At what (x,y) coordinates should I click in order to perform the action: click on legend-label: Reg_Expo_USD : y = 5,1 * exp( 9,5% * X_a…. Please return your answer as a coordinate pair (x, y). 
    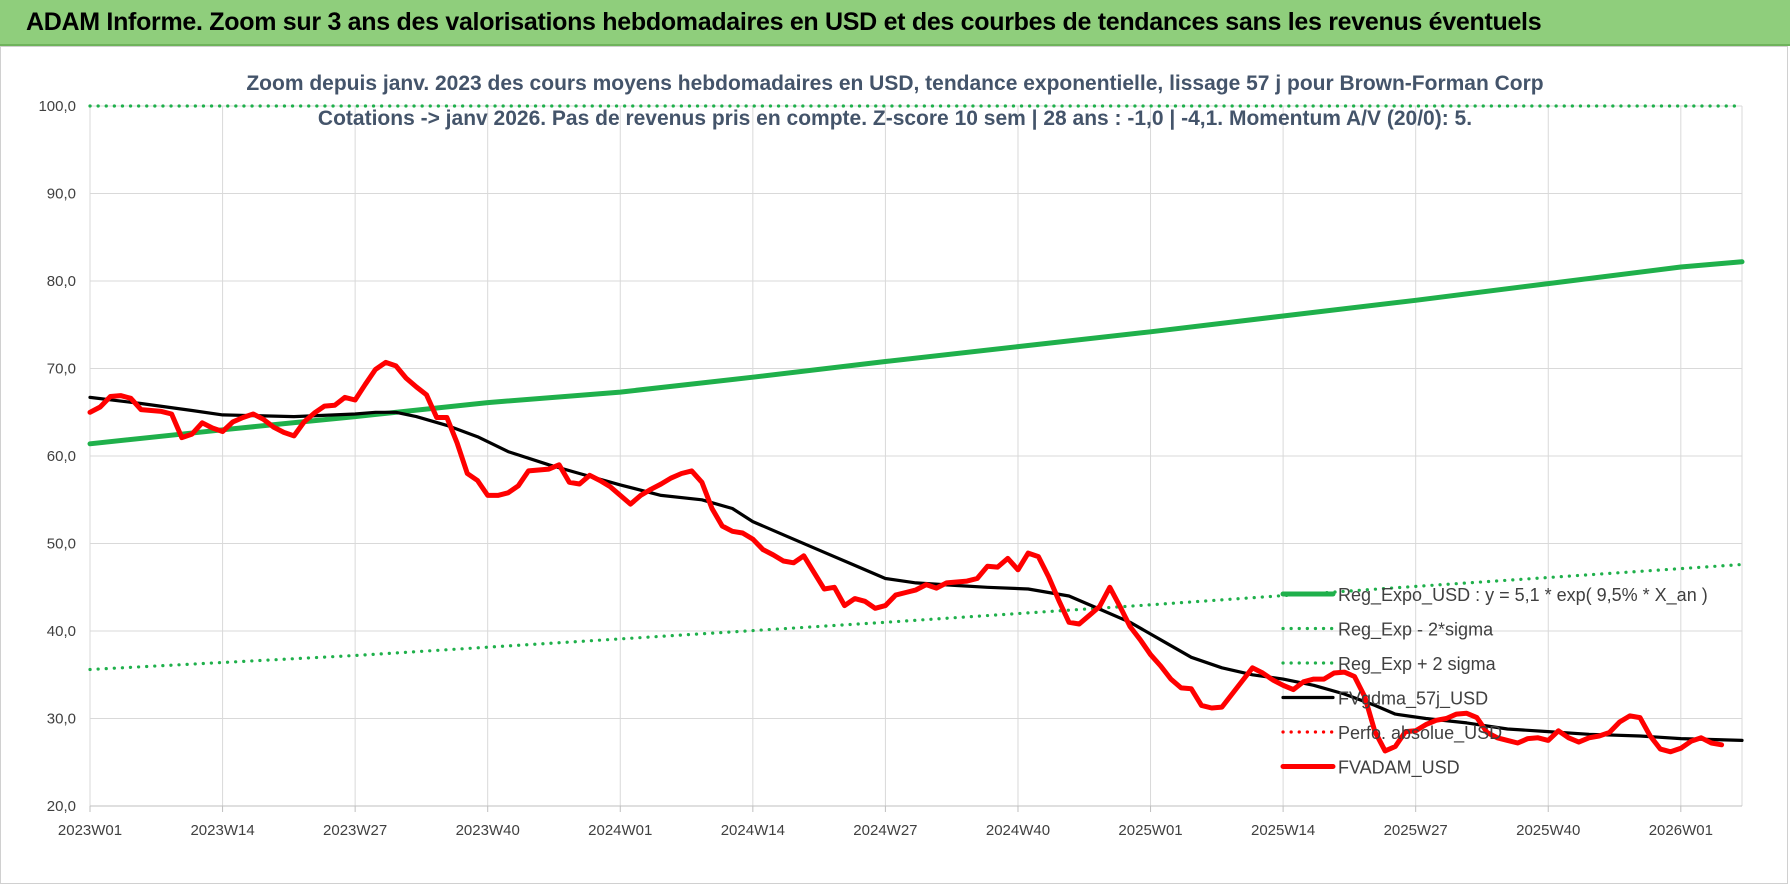
    Looking at the image, I should click on (1523, 595).